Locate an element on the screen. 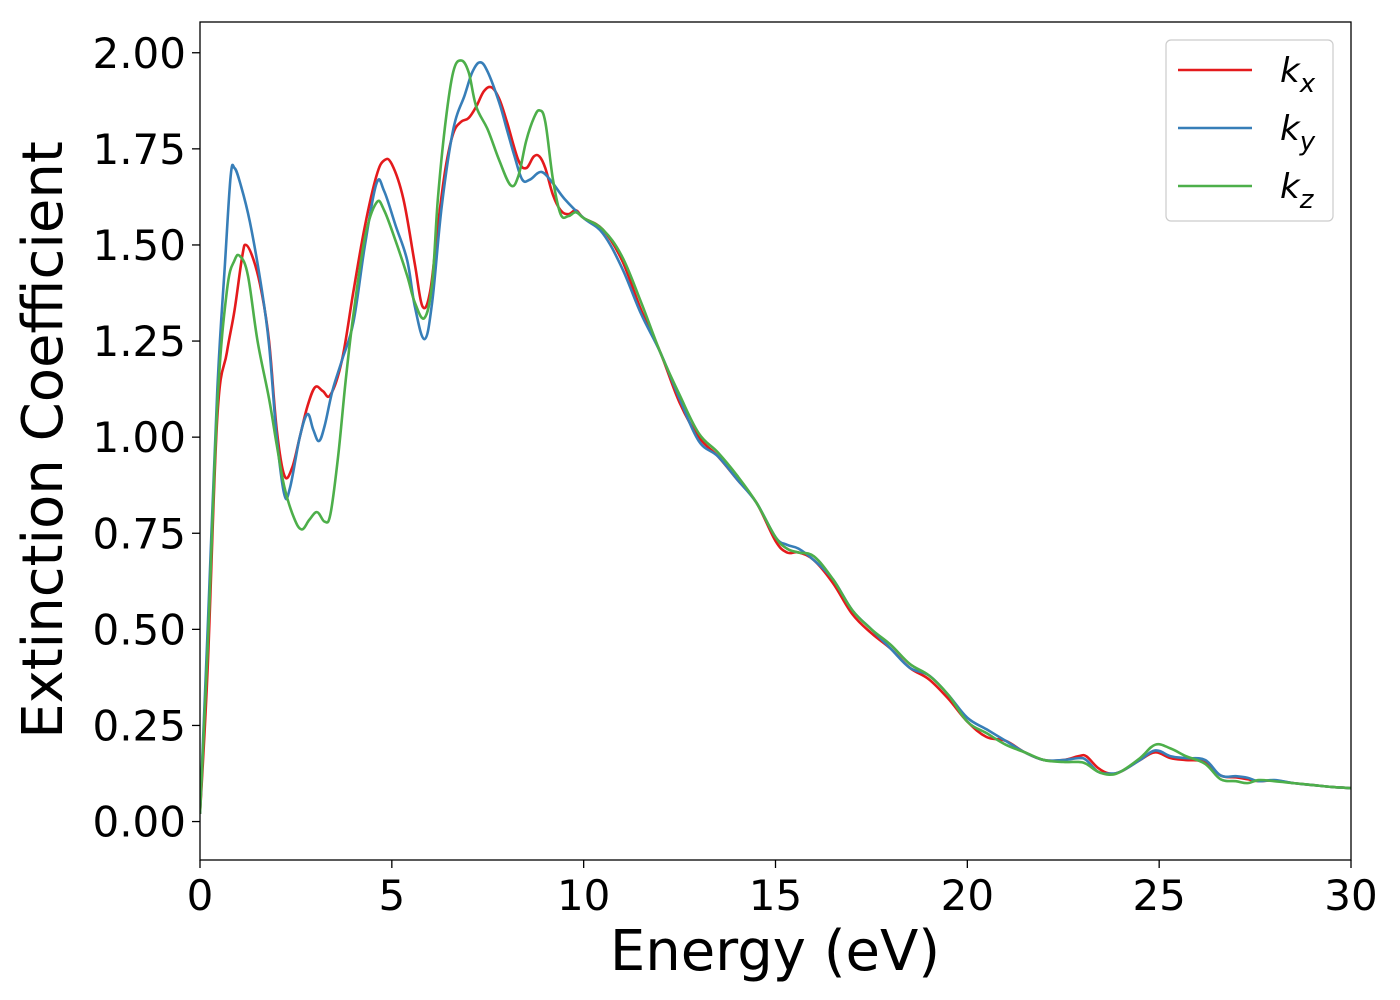 The width and height of the screenshot is (1400, 1000). y-tick-label: 2.00 is located at coordinates (139, 53).